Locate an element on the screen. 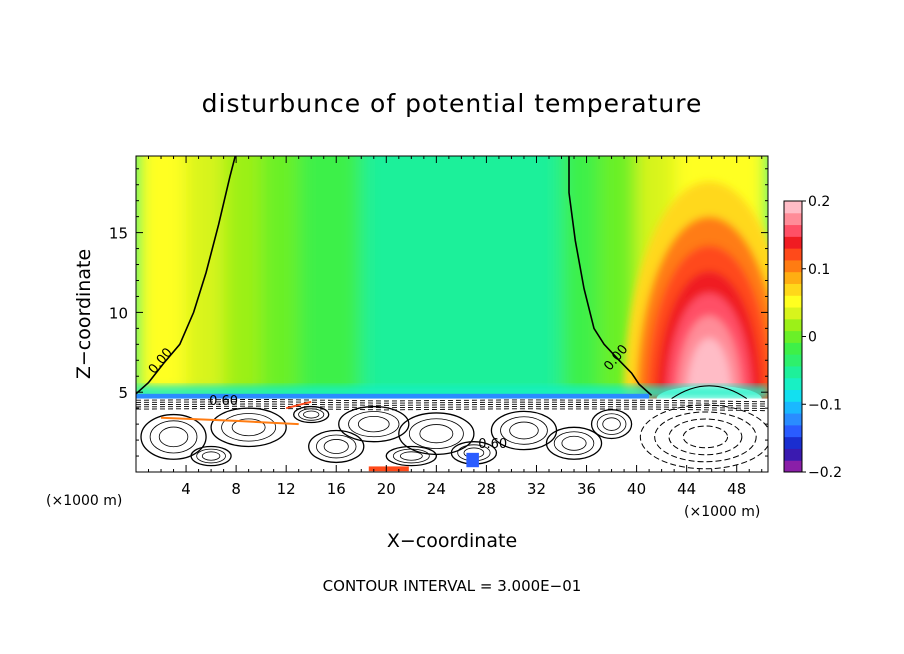 The width and height of the screenshot is (904, 654). x-tick-label: 8 is located at coordinates (236, 489).